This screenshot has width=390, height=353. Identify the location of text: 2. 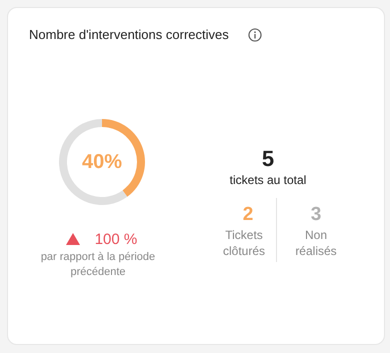
(248, 215).